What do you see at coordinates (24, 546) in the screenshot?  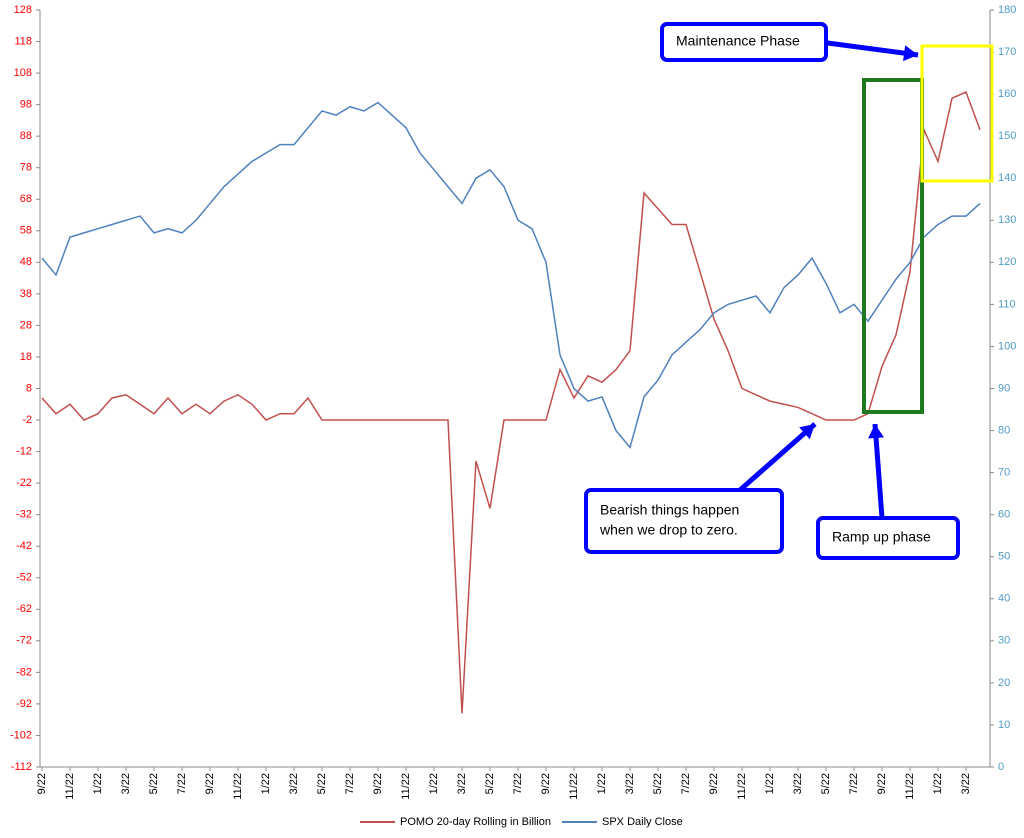 I see `y-tick-label: -42` at bounding box center [24, 546].